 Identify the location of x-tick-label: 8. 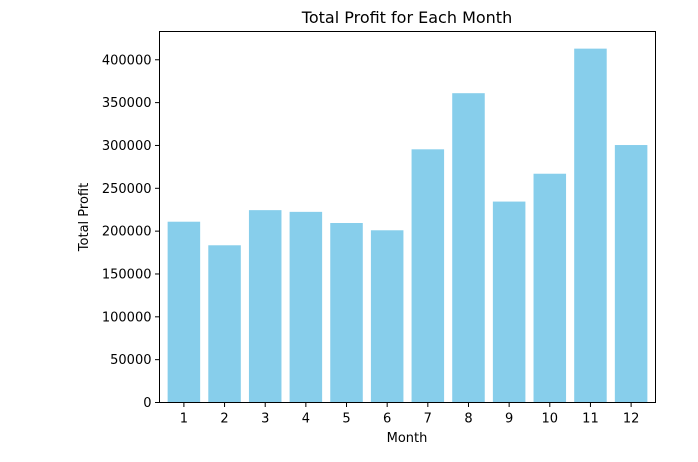
(468, 419).